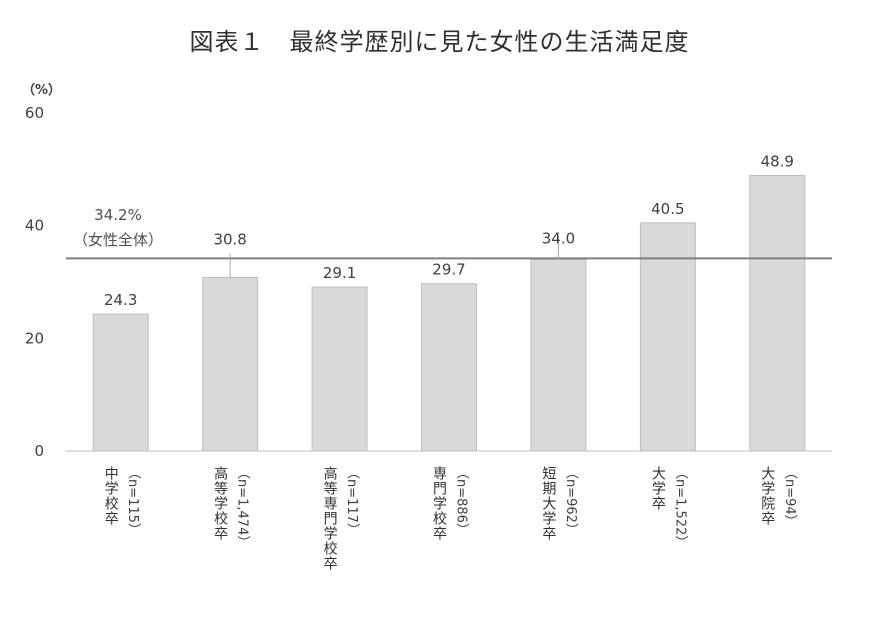 This screenshot has width=879, height=621. What do you see at coordinates (118, 240) in the screenshot?
I see `reference-desc-label: （女性全体）` at bounding box center [118, 240].